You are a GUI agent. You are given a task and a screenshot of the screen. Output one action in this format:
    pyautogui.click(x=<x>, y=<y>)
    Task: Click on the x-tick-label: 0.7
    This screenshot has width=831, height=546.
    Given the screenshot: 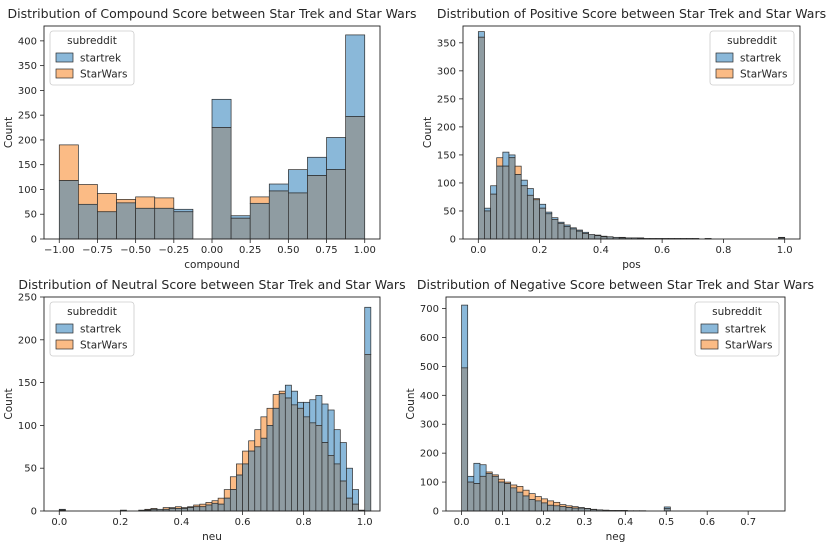 What is the action you would take?
    pyautogui.click(x=748, y=522)
    